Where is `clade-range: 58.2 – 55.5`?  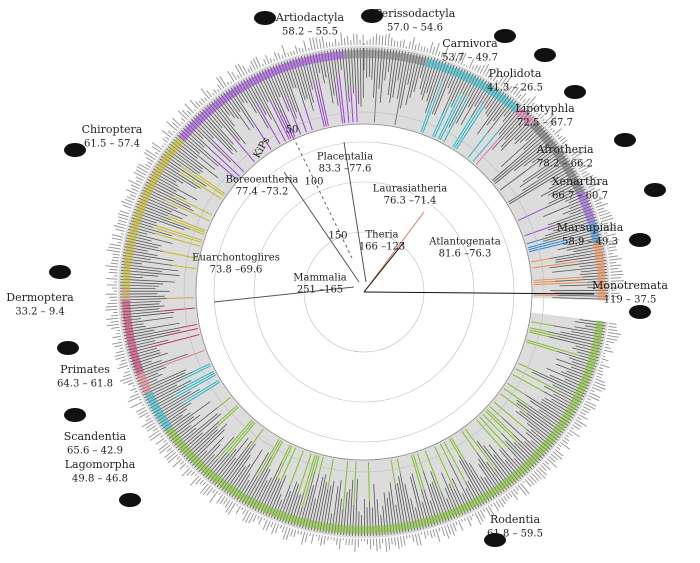
clade-range: 58.2 – 55.5 is located at coordinates (310, 32).